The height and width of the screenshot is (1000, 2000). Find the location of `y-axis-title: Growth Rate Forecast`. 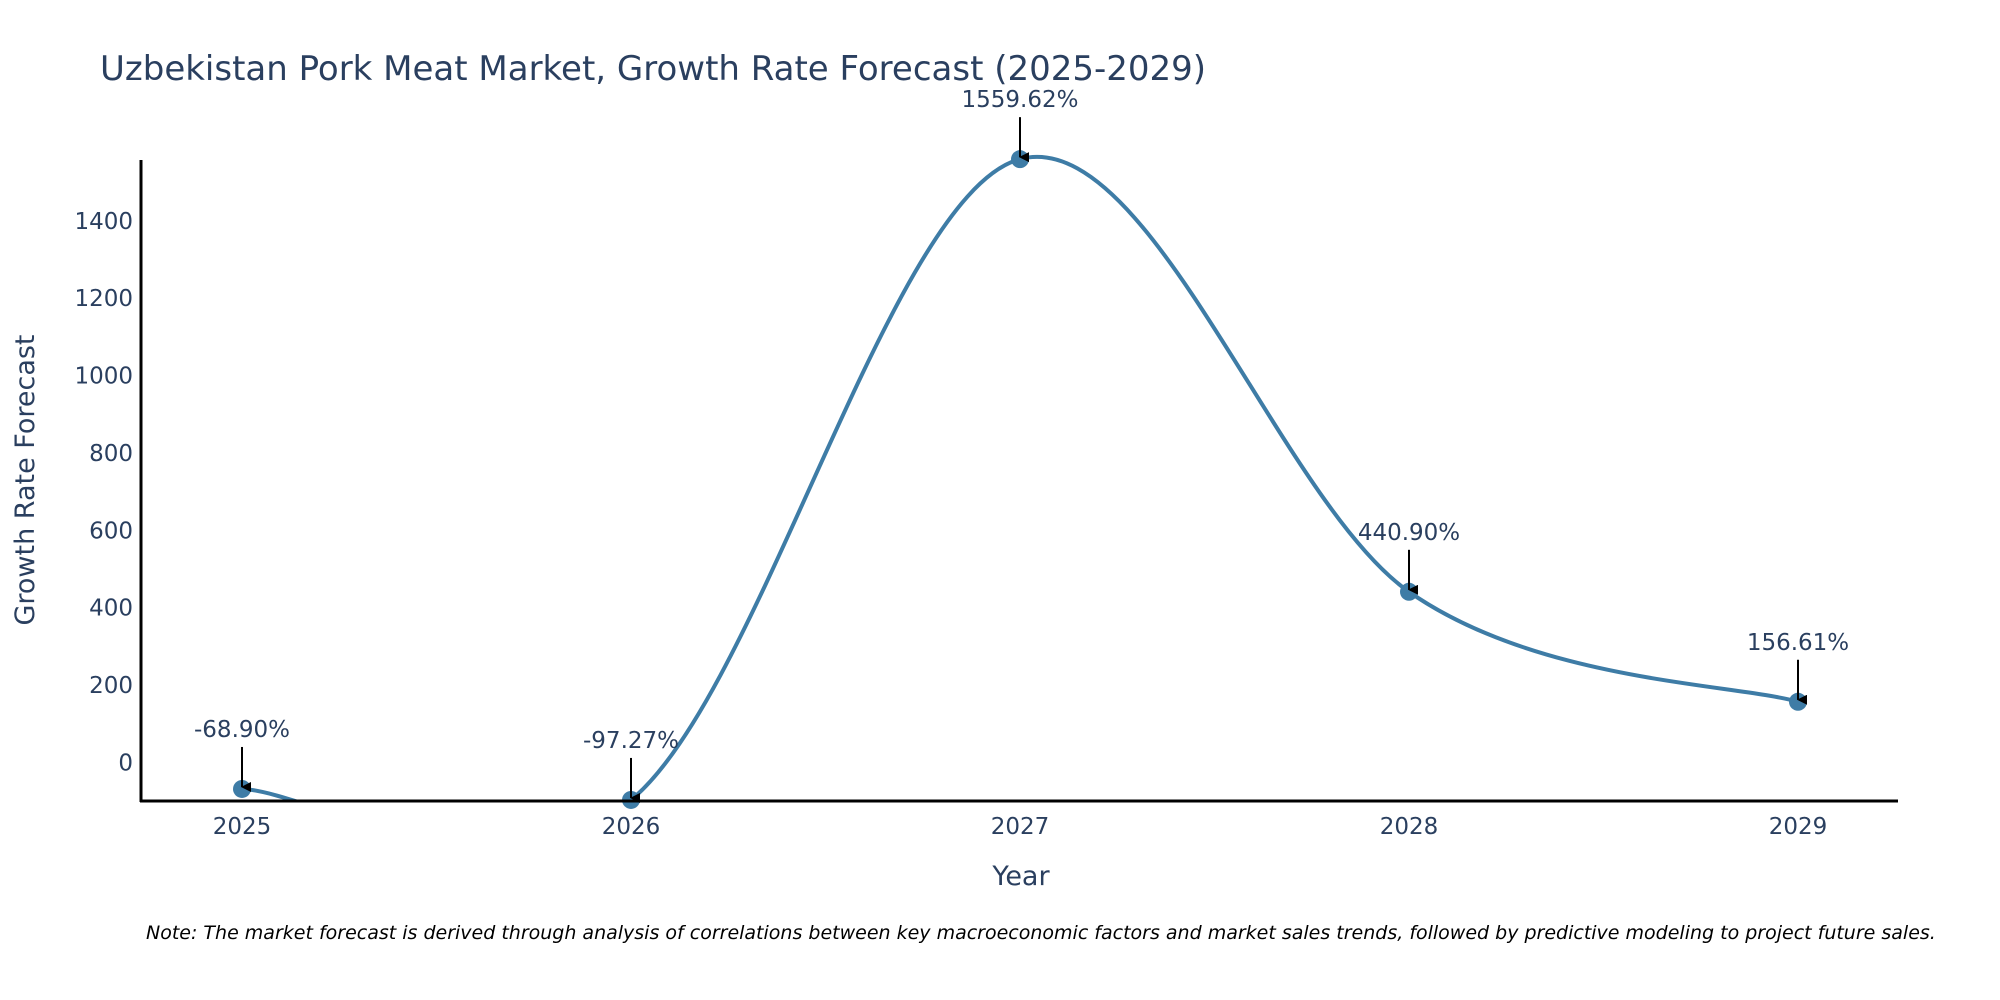

y-axis-title: Growth Rate Forecast is located at coordinates (25, 479).